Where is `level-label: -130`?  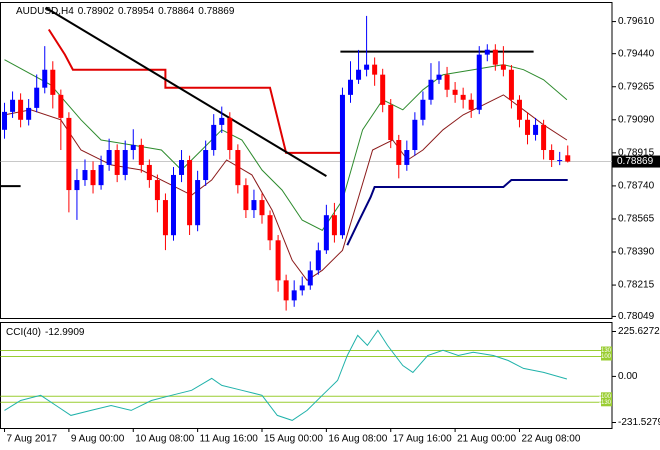 level-label: -130 is located at coordinates (605, 403).